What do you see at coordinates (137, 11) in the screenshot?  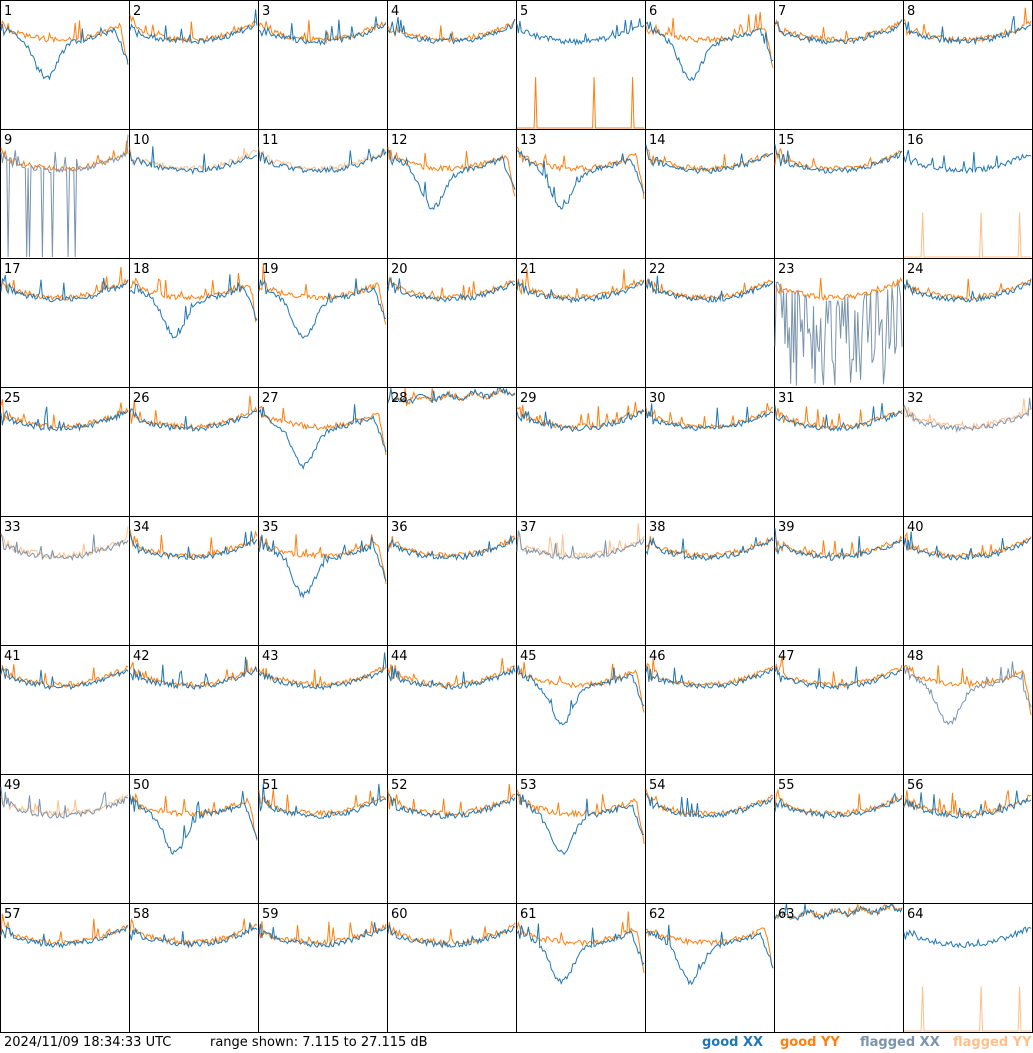 I see `panel-label: 2` at bounding box center [137, 11].